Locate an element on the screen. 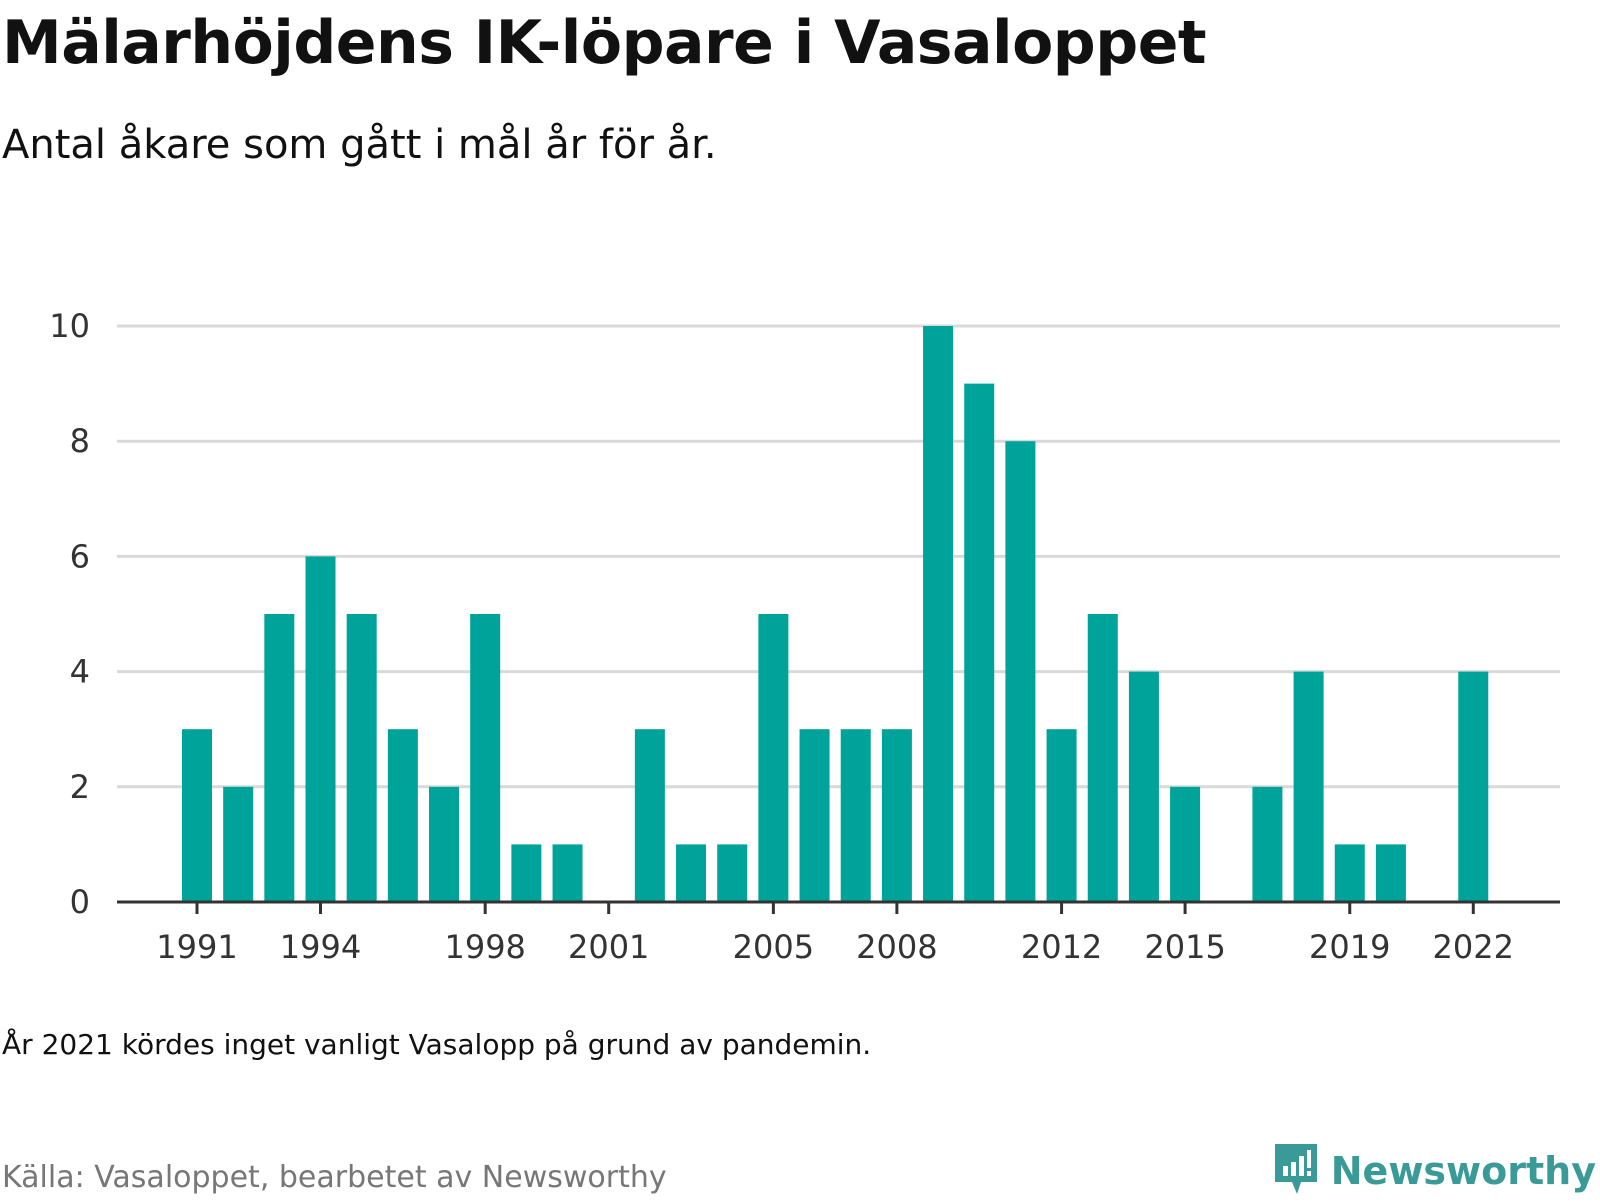 The width and height of the screenshot is (1600, 1202). x-axis-ticks: 1991 1994 1998 2001 2005 2008 2012 2015 2019 2022 is located at coordinates (835, 934).